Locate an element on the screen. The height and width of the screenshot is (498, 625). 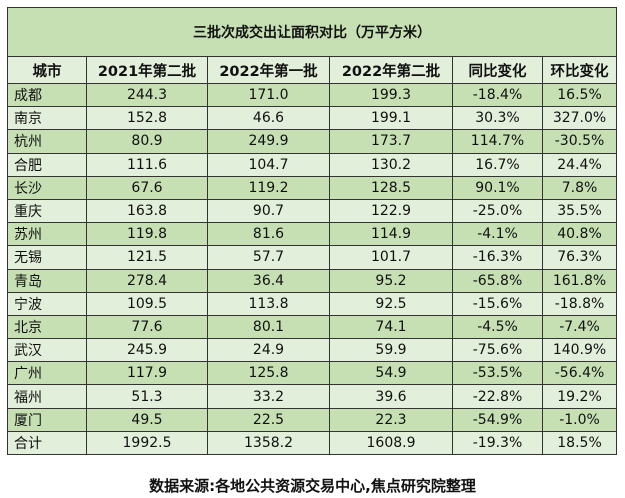
value-cell: 24.4% is located at coordinates (579, 164).